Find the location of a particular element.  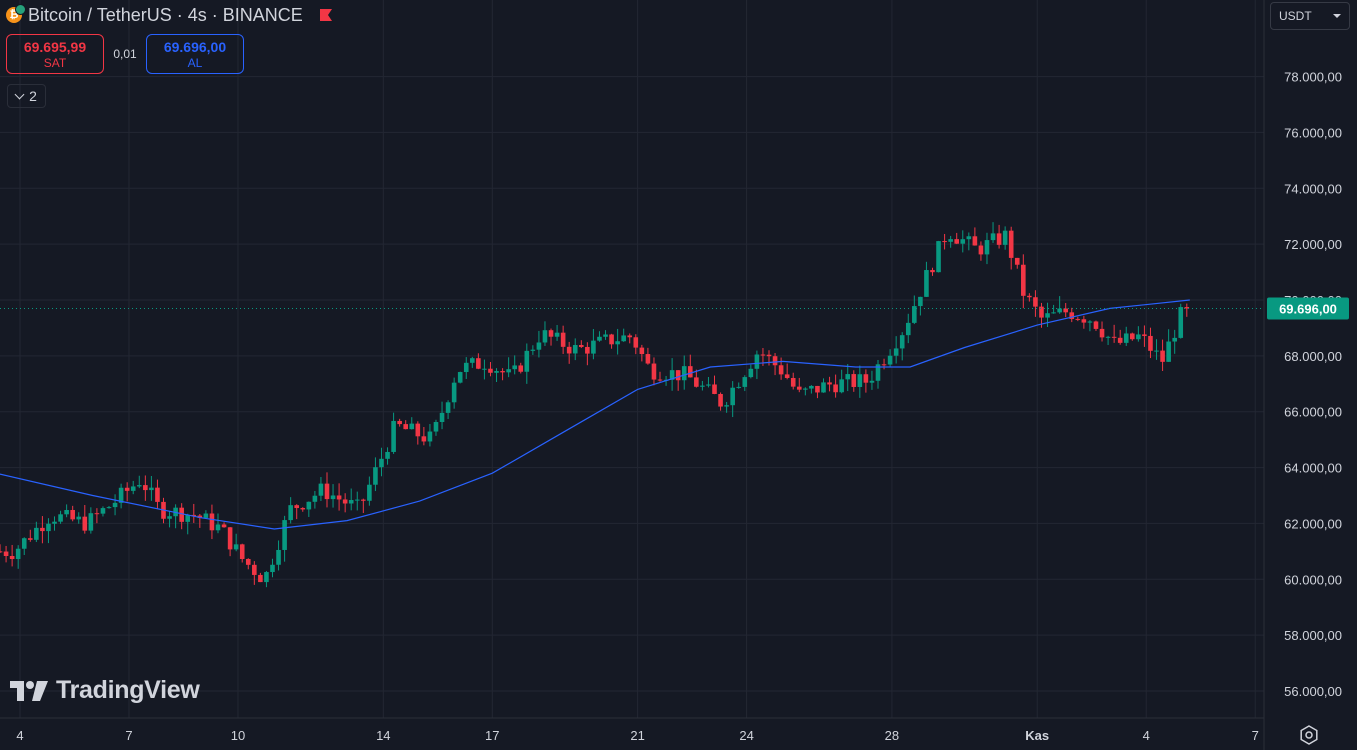

buy-button: 69.696,00 AL is located at coordinates (195, 54).